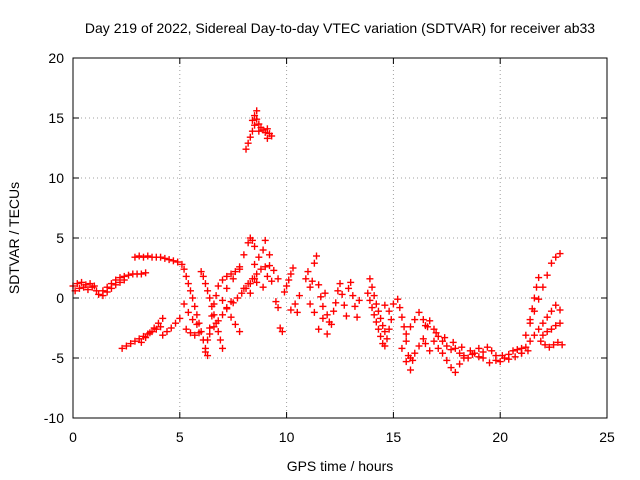 The width and height of the screenshot is (640, 480). What do you see at coordinates (340, 466) in the screenshot?
I see `x-axis-label: GPS time / hours` at bounding box center [340, 466].